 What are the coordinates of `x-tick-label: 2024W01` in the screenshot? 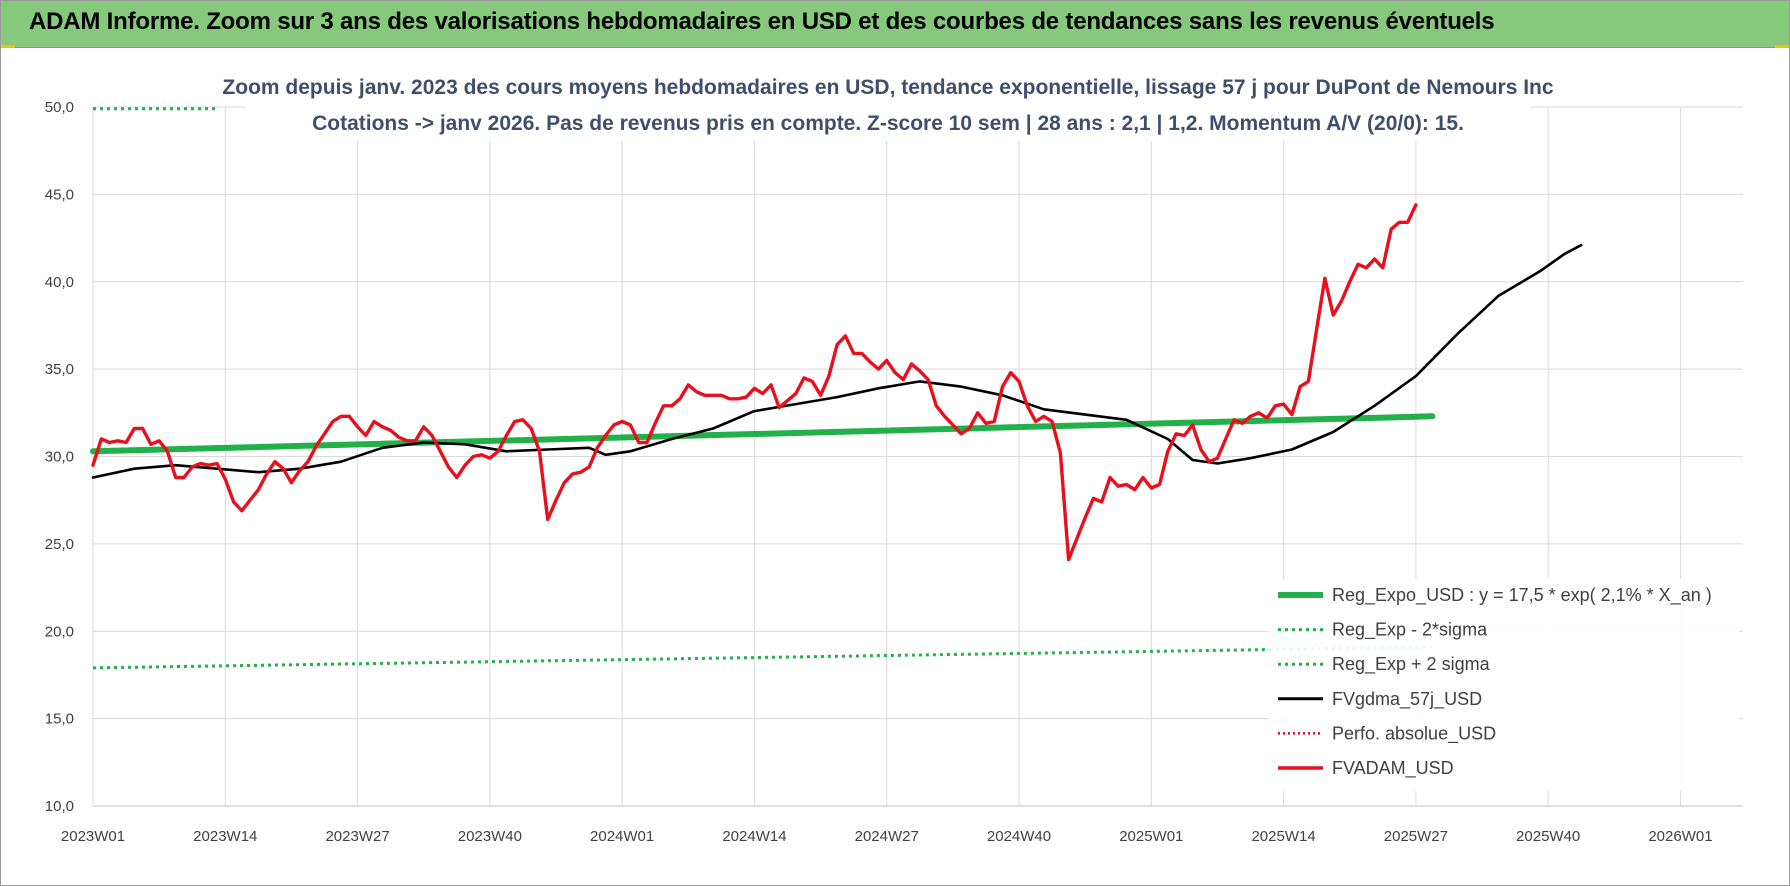 It's located at (622, 836).